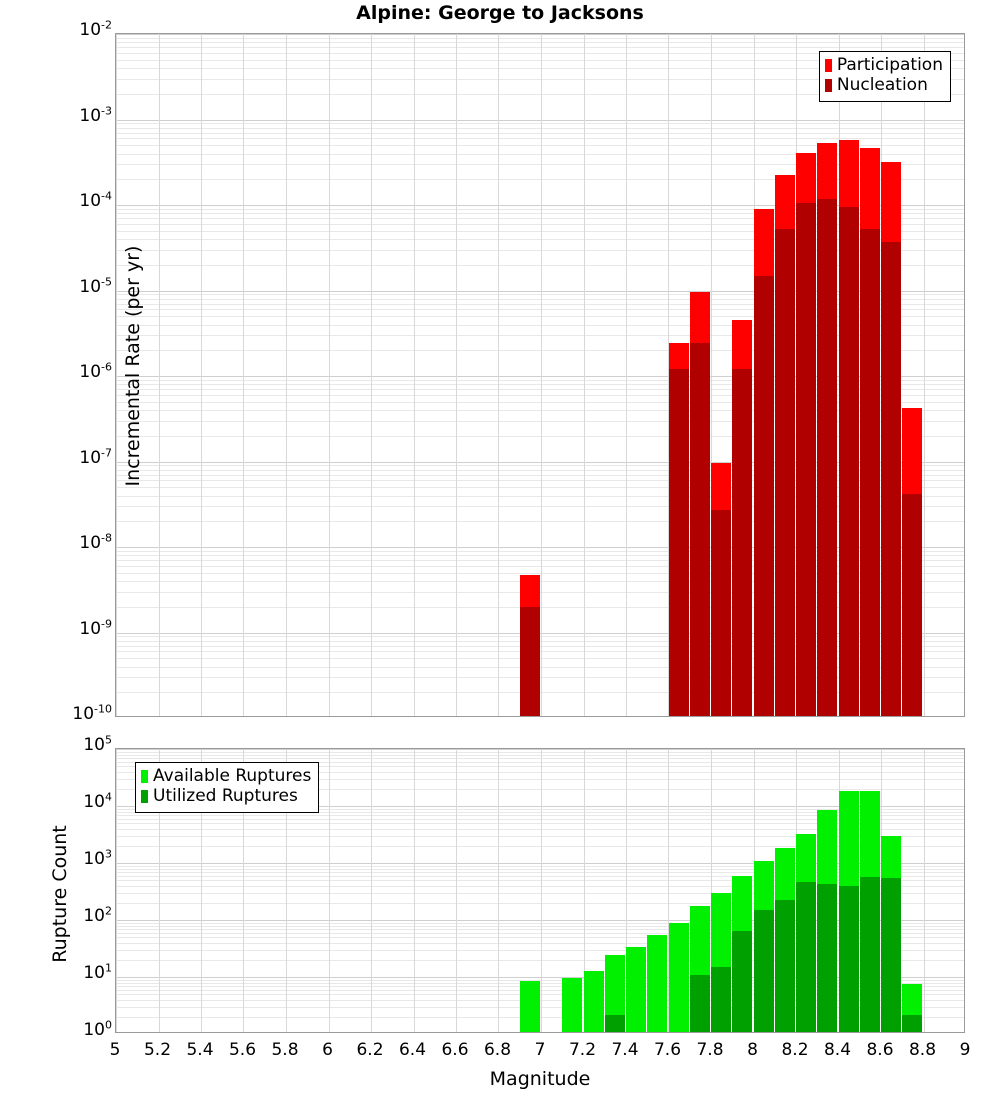 The height and width of the screenshot is (1100, 1000). What do you see at coordinates (828, 66) in the screenshot?
I see `legend-swatch-participation` at bounding box center [828, 66].